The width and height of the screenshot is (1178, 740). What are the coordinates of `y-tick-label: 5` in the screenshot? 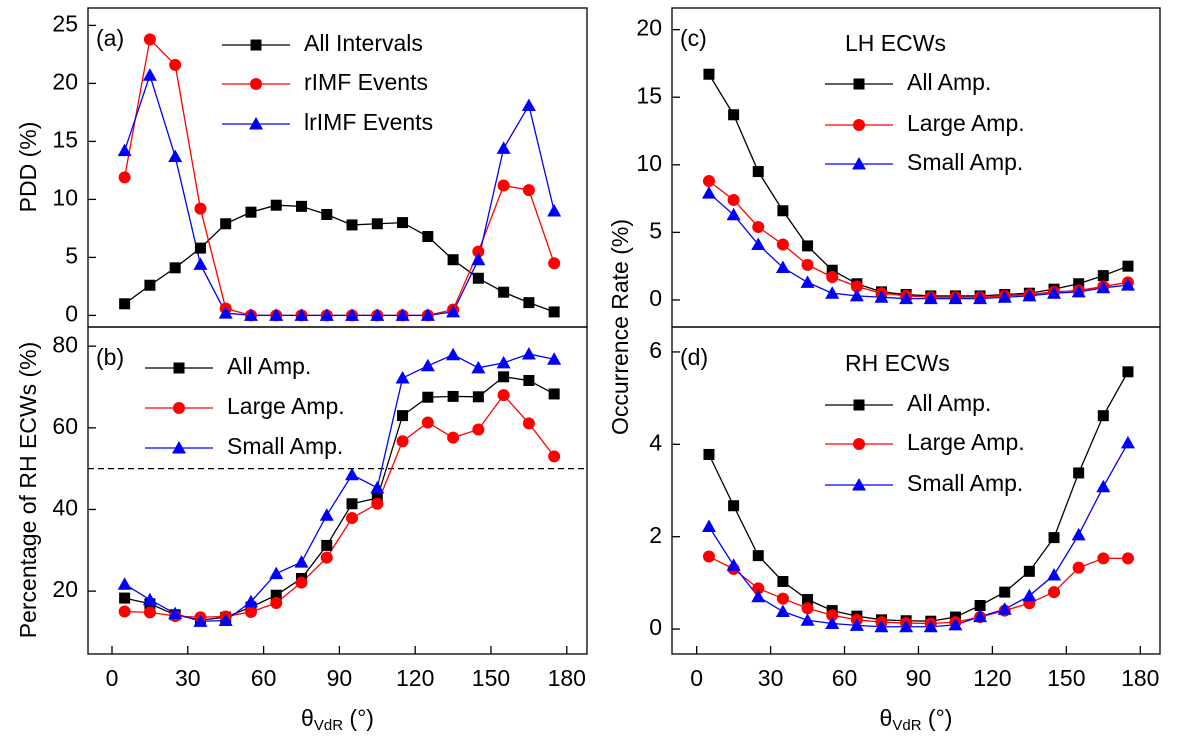 It's located at (655, 230).